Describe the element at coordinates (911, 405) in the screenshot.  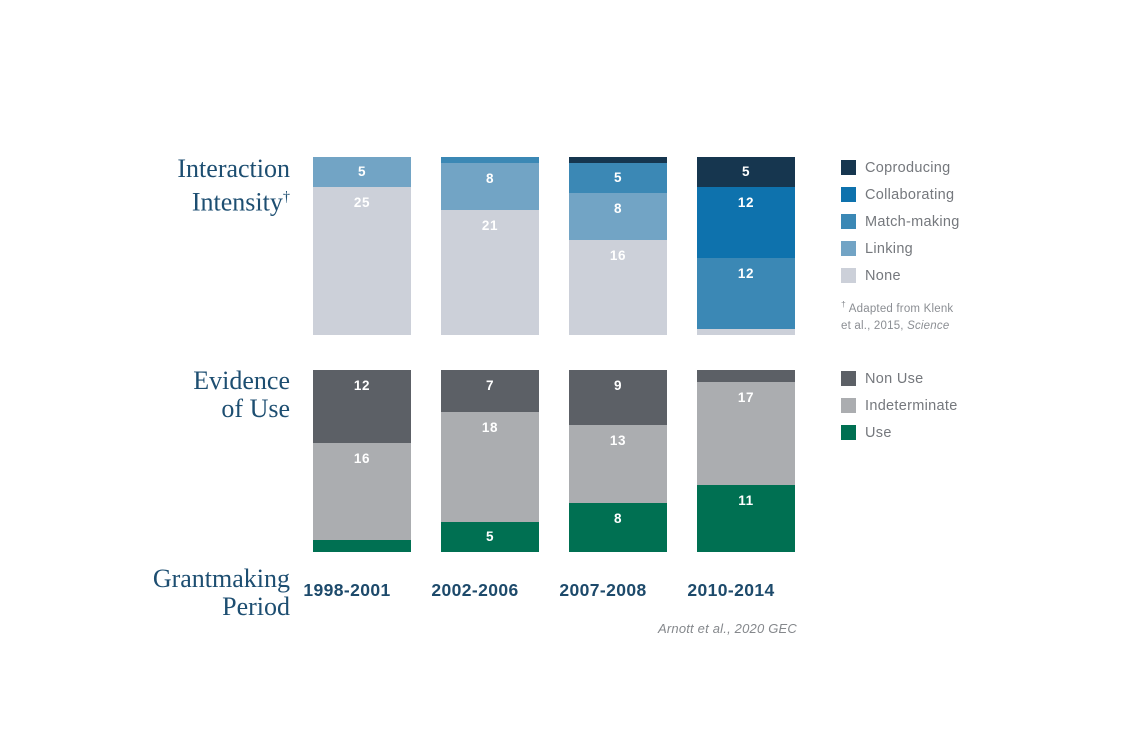
I see `legend-label: Indeterminate` at that location.